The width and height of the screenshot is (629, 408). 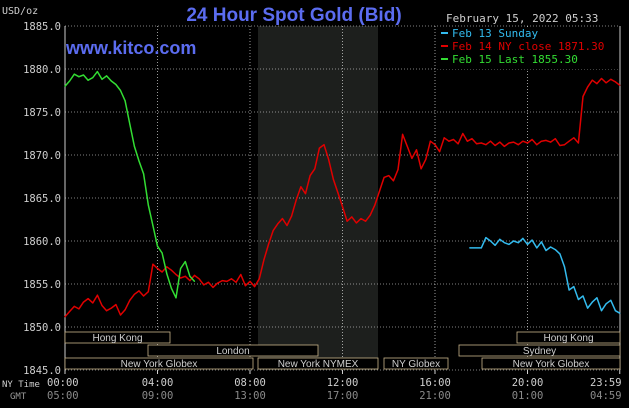 What do you see at coordinates (18, 397) in the screenshot?
I see `gmt-label: GMT` at bounding box center [18, 397].